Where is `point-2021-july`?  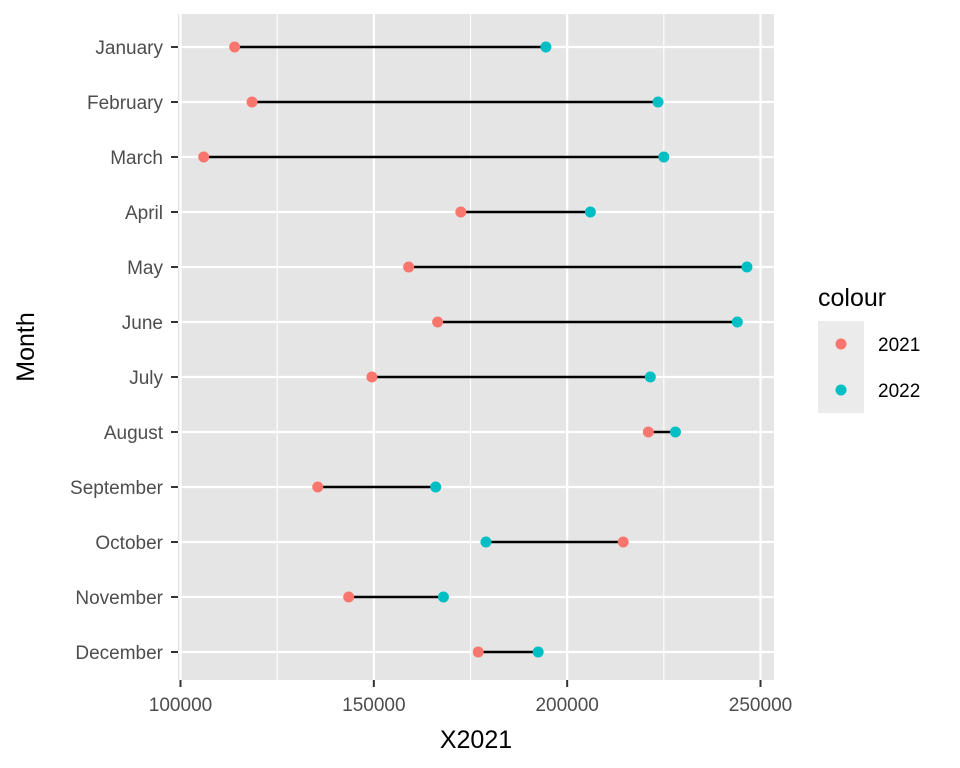
point-2021-july is located at coordinates (372, 377).